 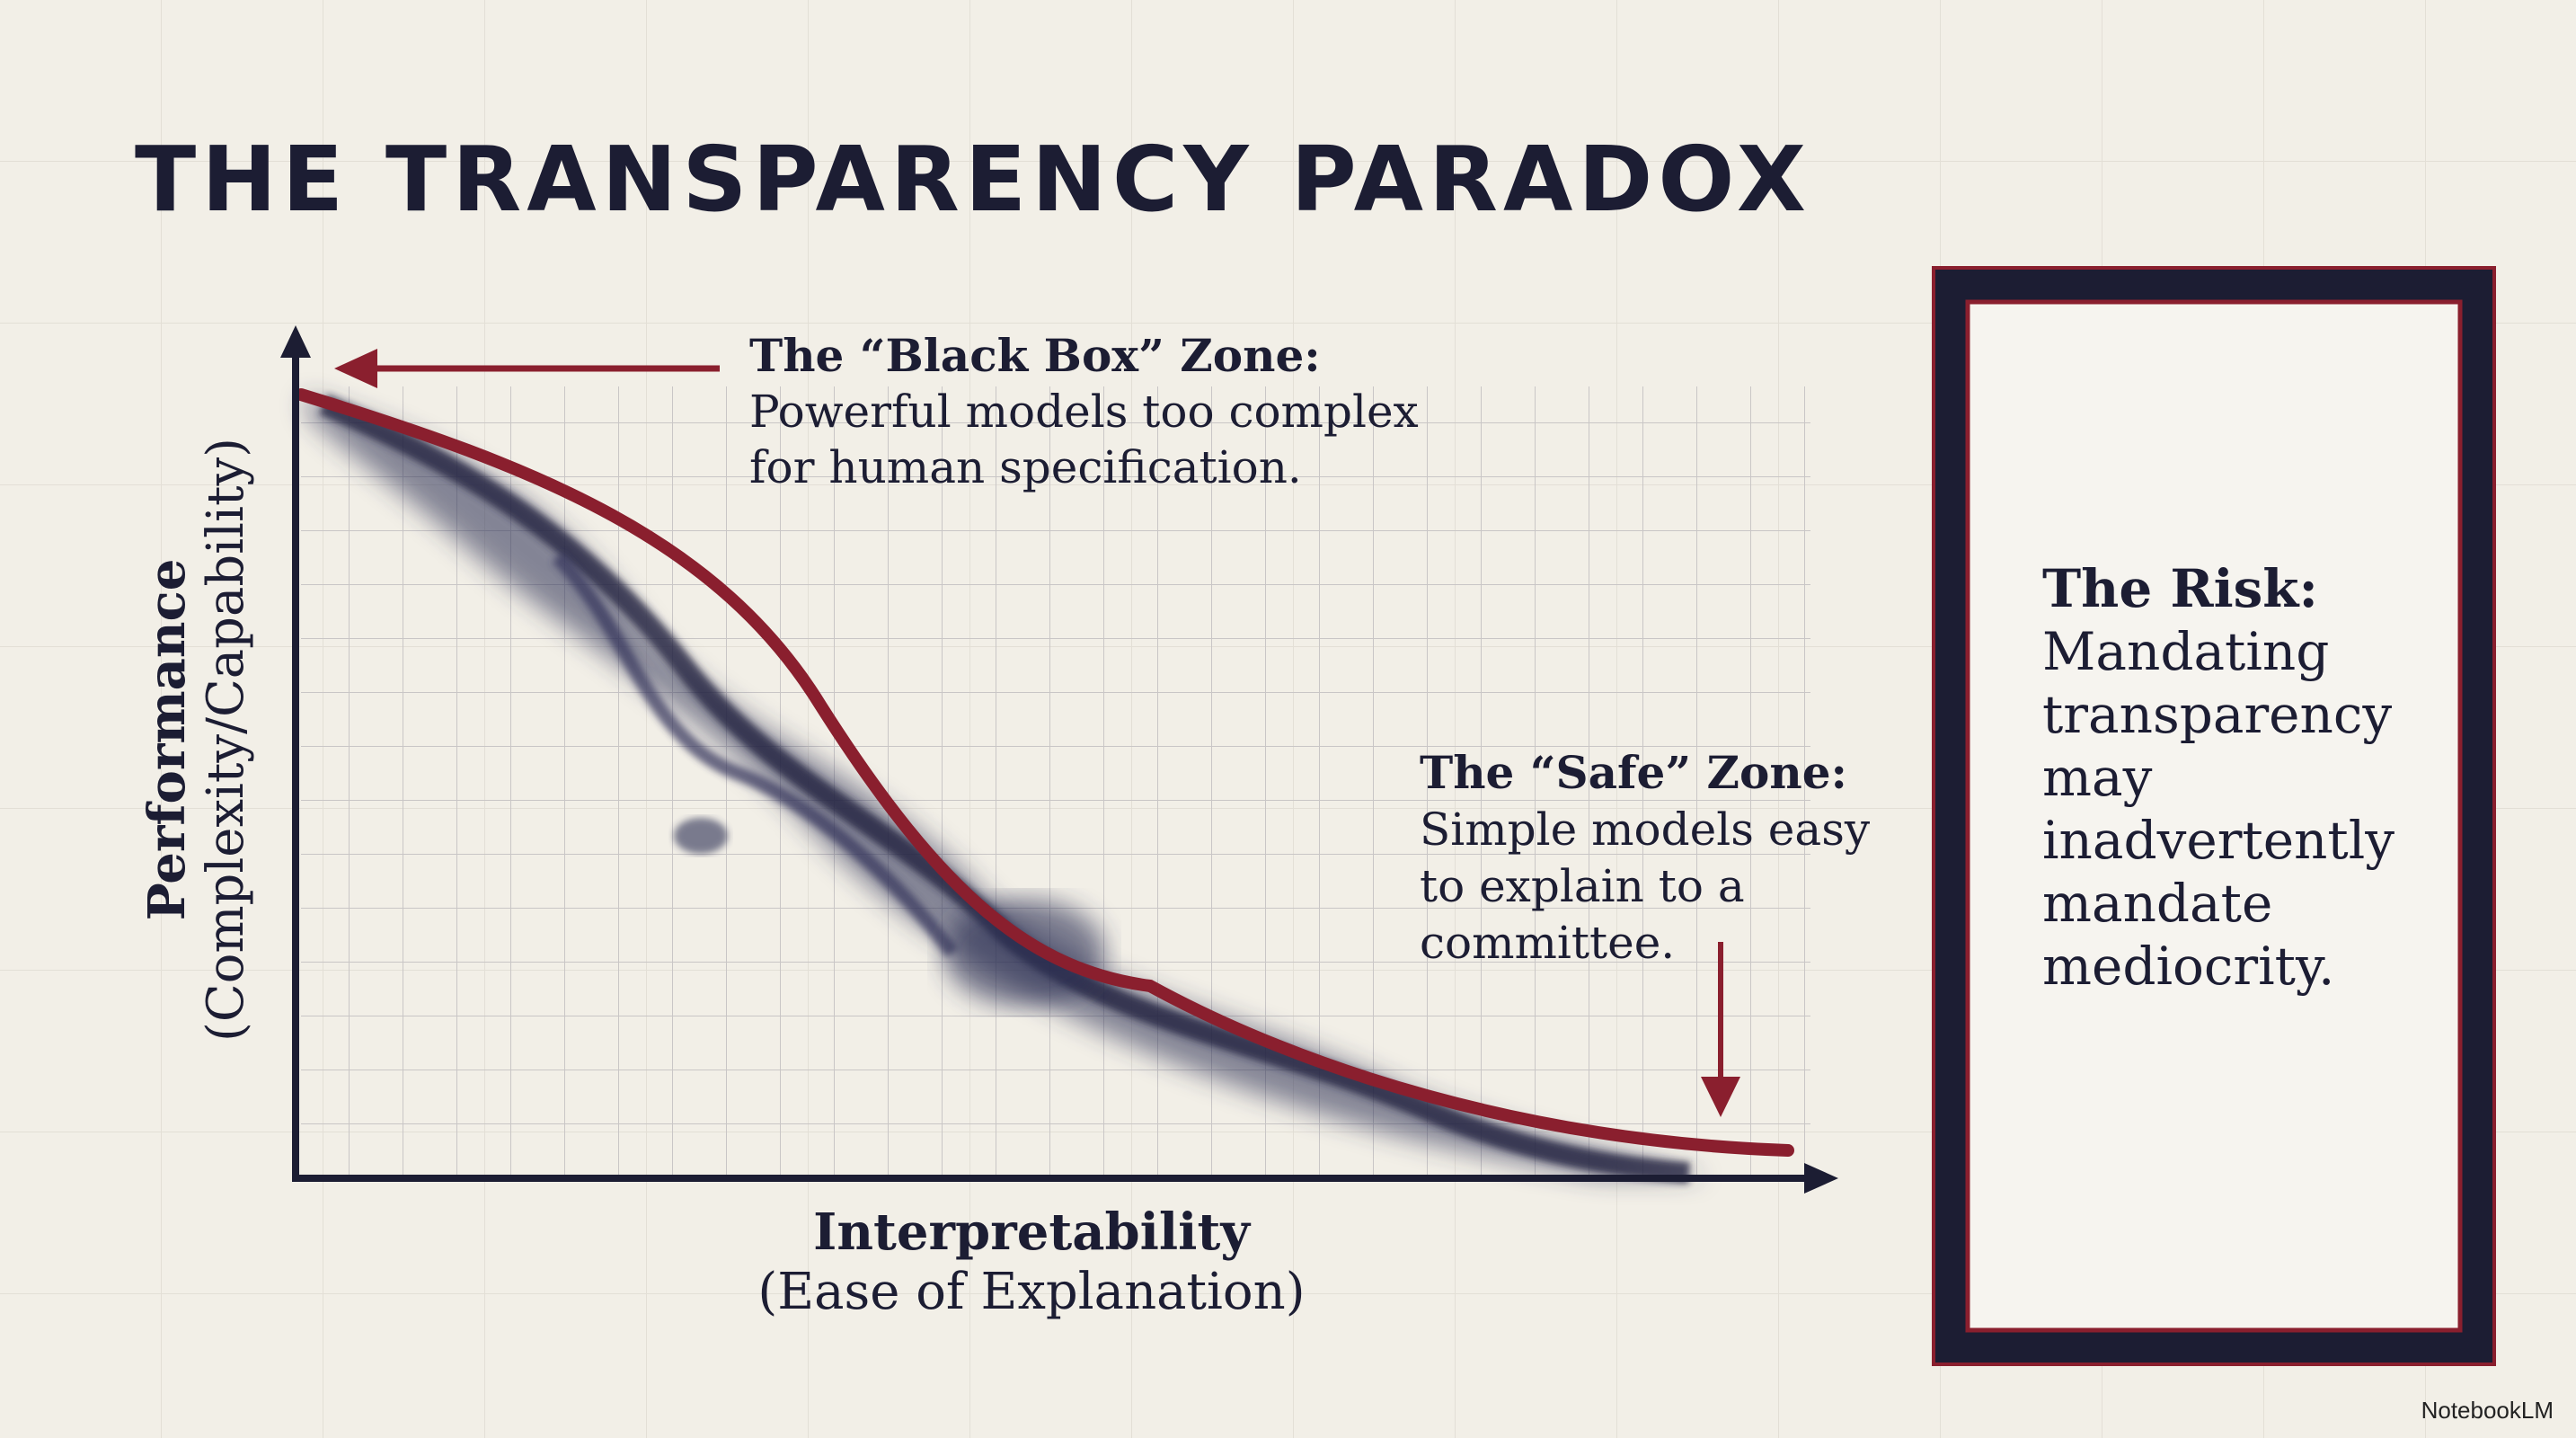 I want to click on black-box-arrow, so click(x=527, y=368).